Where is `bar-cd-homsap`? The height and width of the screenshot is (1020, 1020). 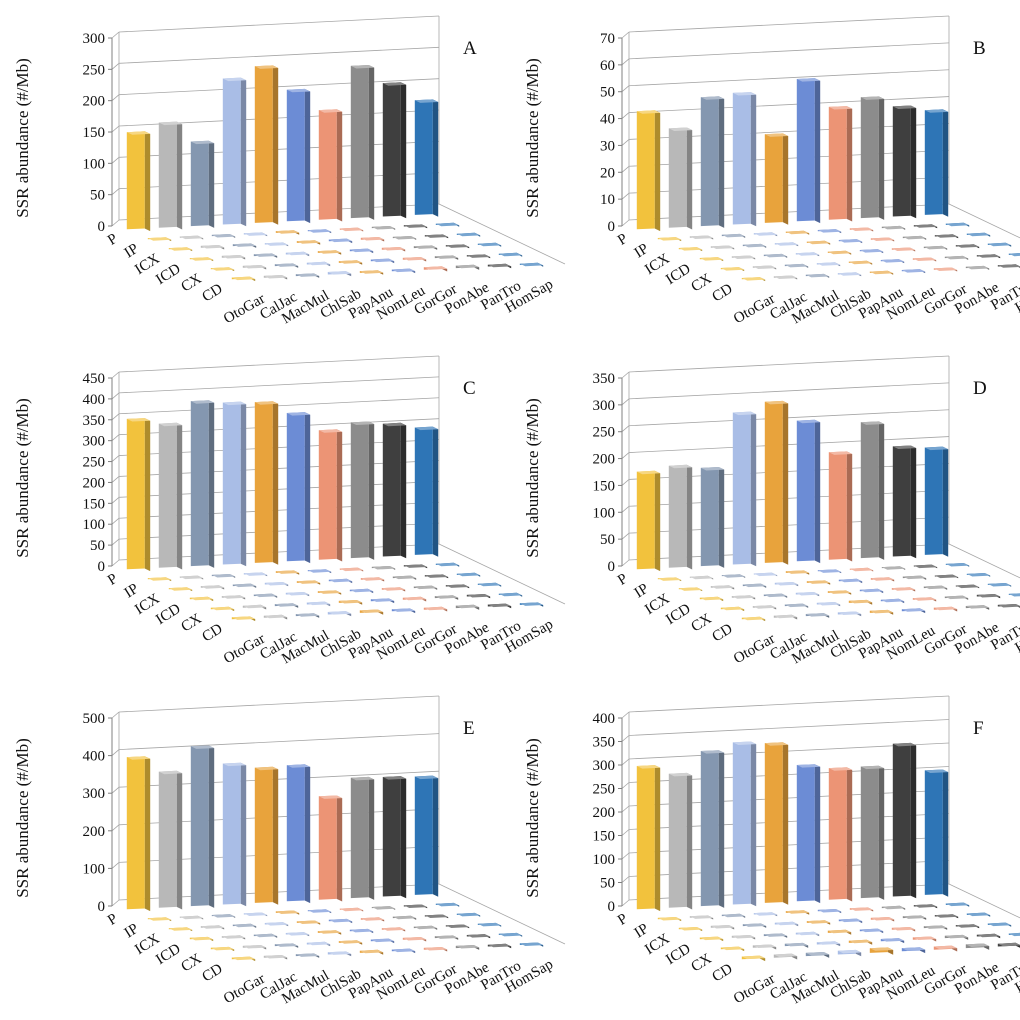
bar-cd-homsap is located at coordinates (531, 264).